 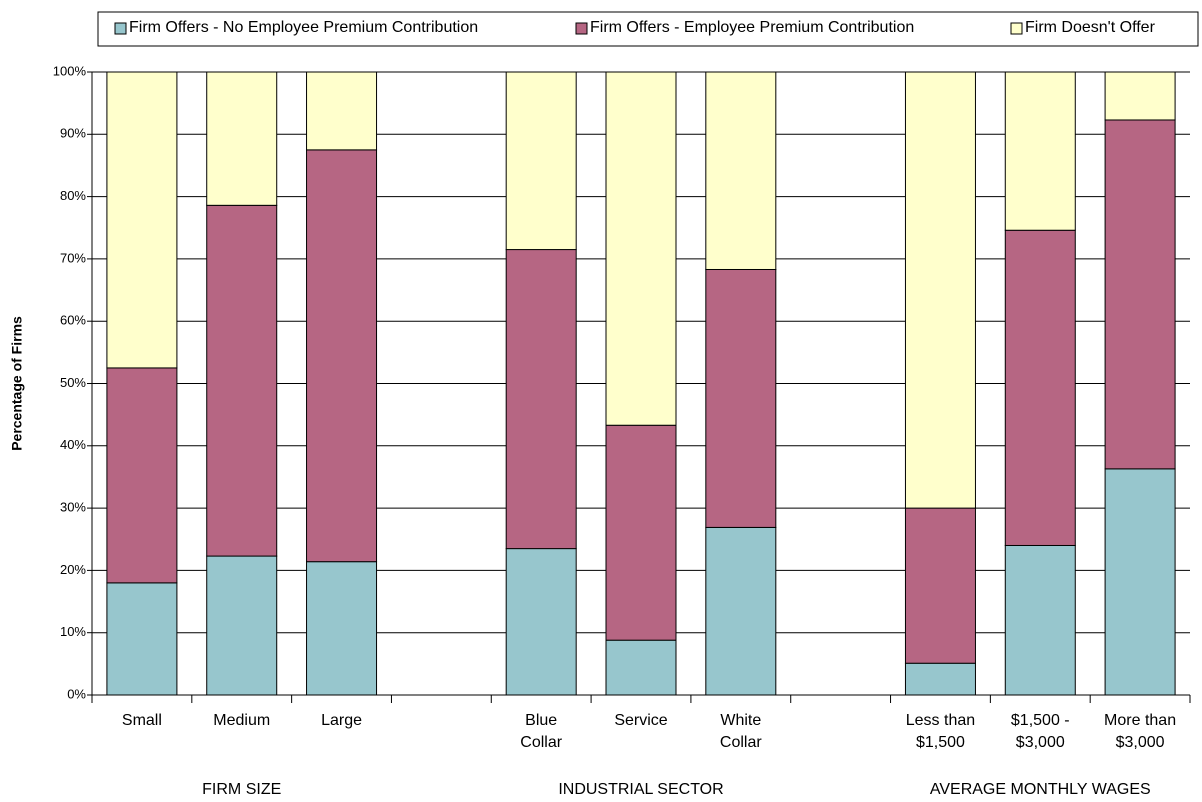 What do you see at coordinates (242, 789) in the screenshot?
I see `group-label: FIRM SIZE` at bounding box center [242, 789].